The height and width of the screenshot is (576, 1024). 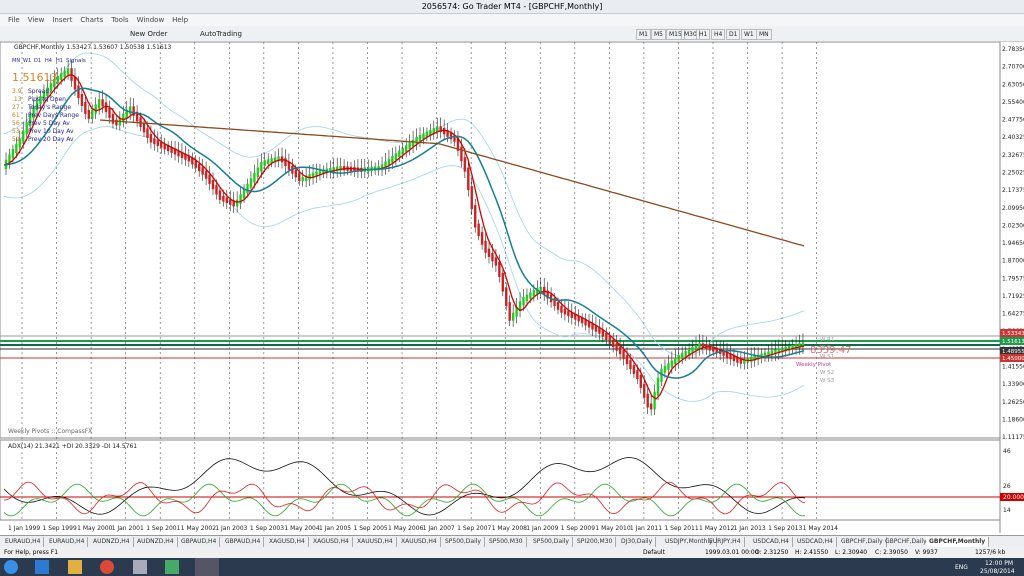 What do you see at coordinates (36, 20) in the screenshot?
I see `menu-item: View` at bounding box center [36, 20].